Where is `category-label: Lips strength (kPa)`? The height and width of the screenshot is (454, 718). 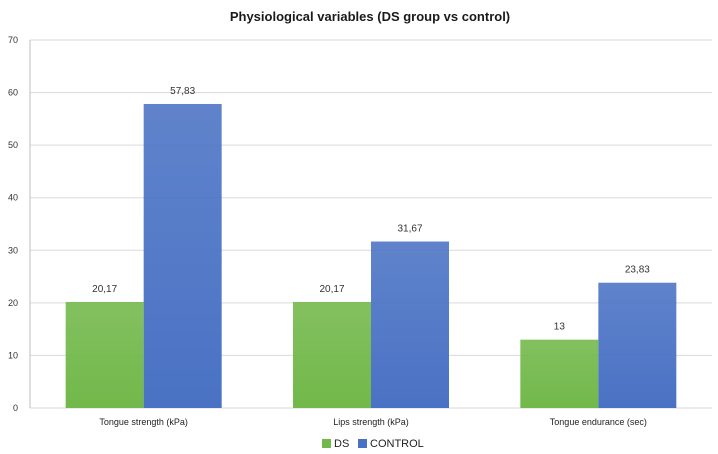 category-label: Lips strength (kPa) is located at coordinates (371, 422).